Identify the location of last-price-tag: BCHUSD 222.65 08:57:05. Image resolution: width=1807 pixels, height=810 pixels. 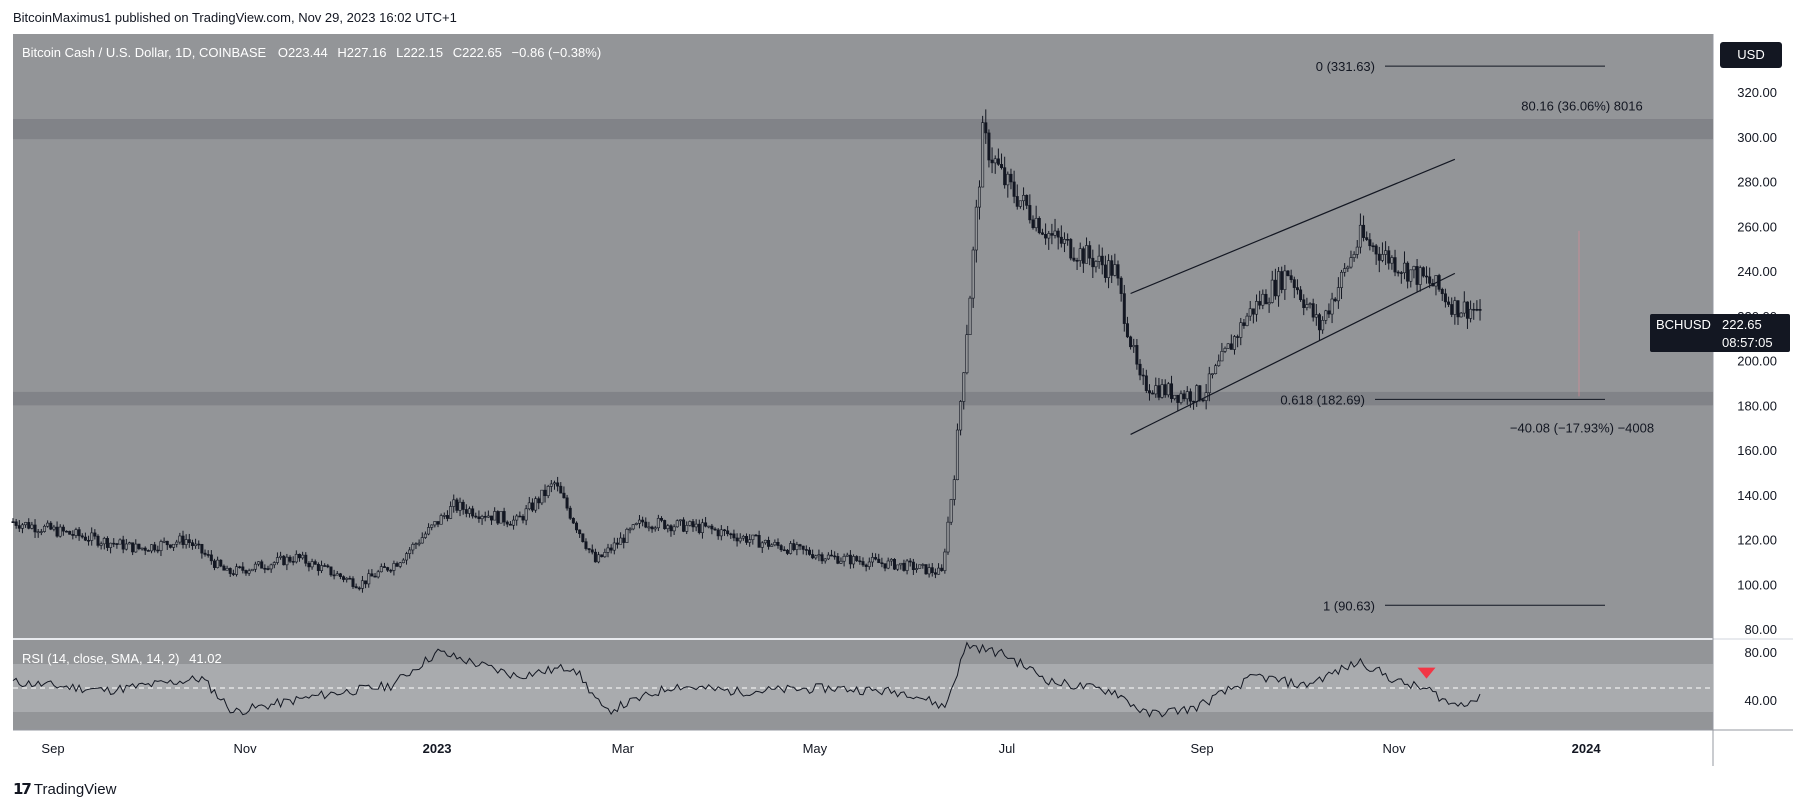
(1720, 333).